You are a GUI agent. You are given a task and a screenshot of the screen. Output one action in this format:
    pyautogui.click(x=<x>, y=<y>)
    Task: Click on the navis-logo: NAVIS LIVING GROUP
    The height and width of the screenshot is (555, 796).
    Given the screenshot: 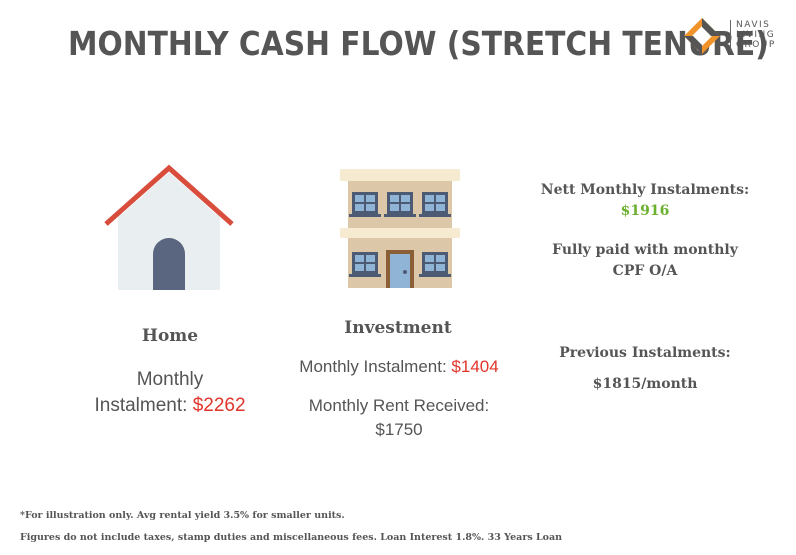 What is the action you would take?
    pyautogui.click(x=735, y=37)
    